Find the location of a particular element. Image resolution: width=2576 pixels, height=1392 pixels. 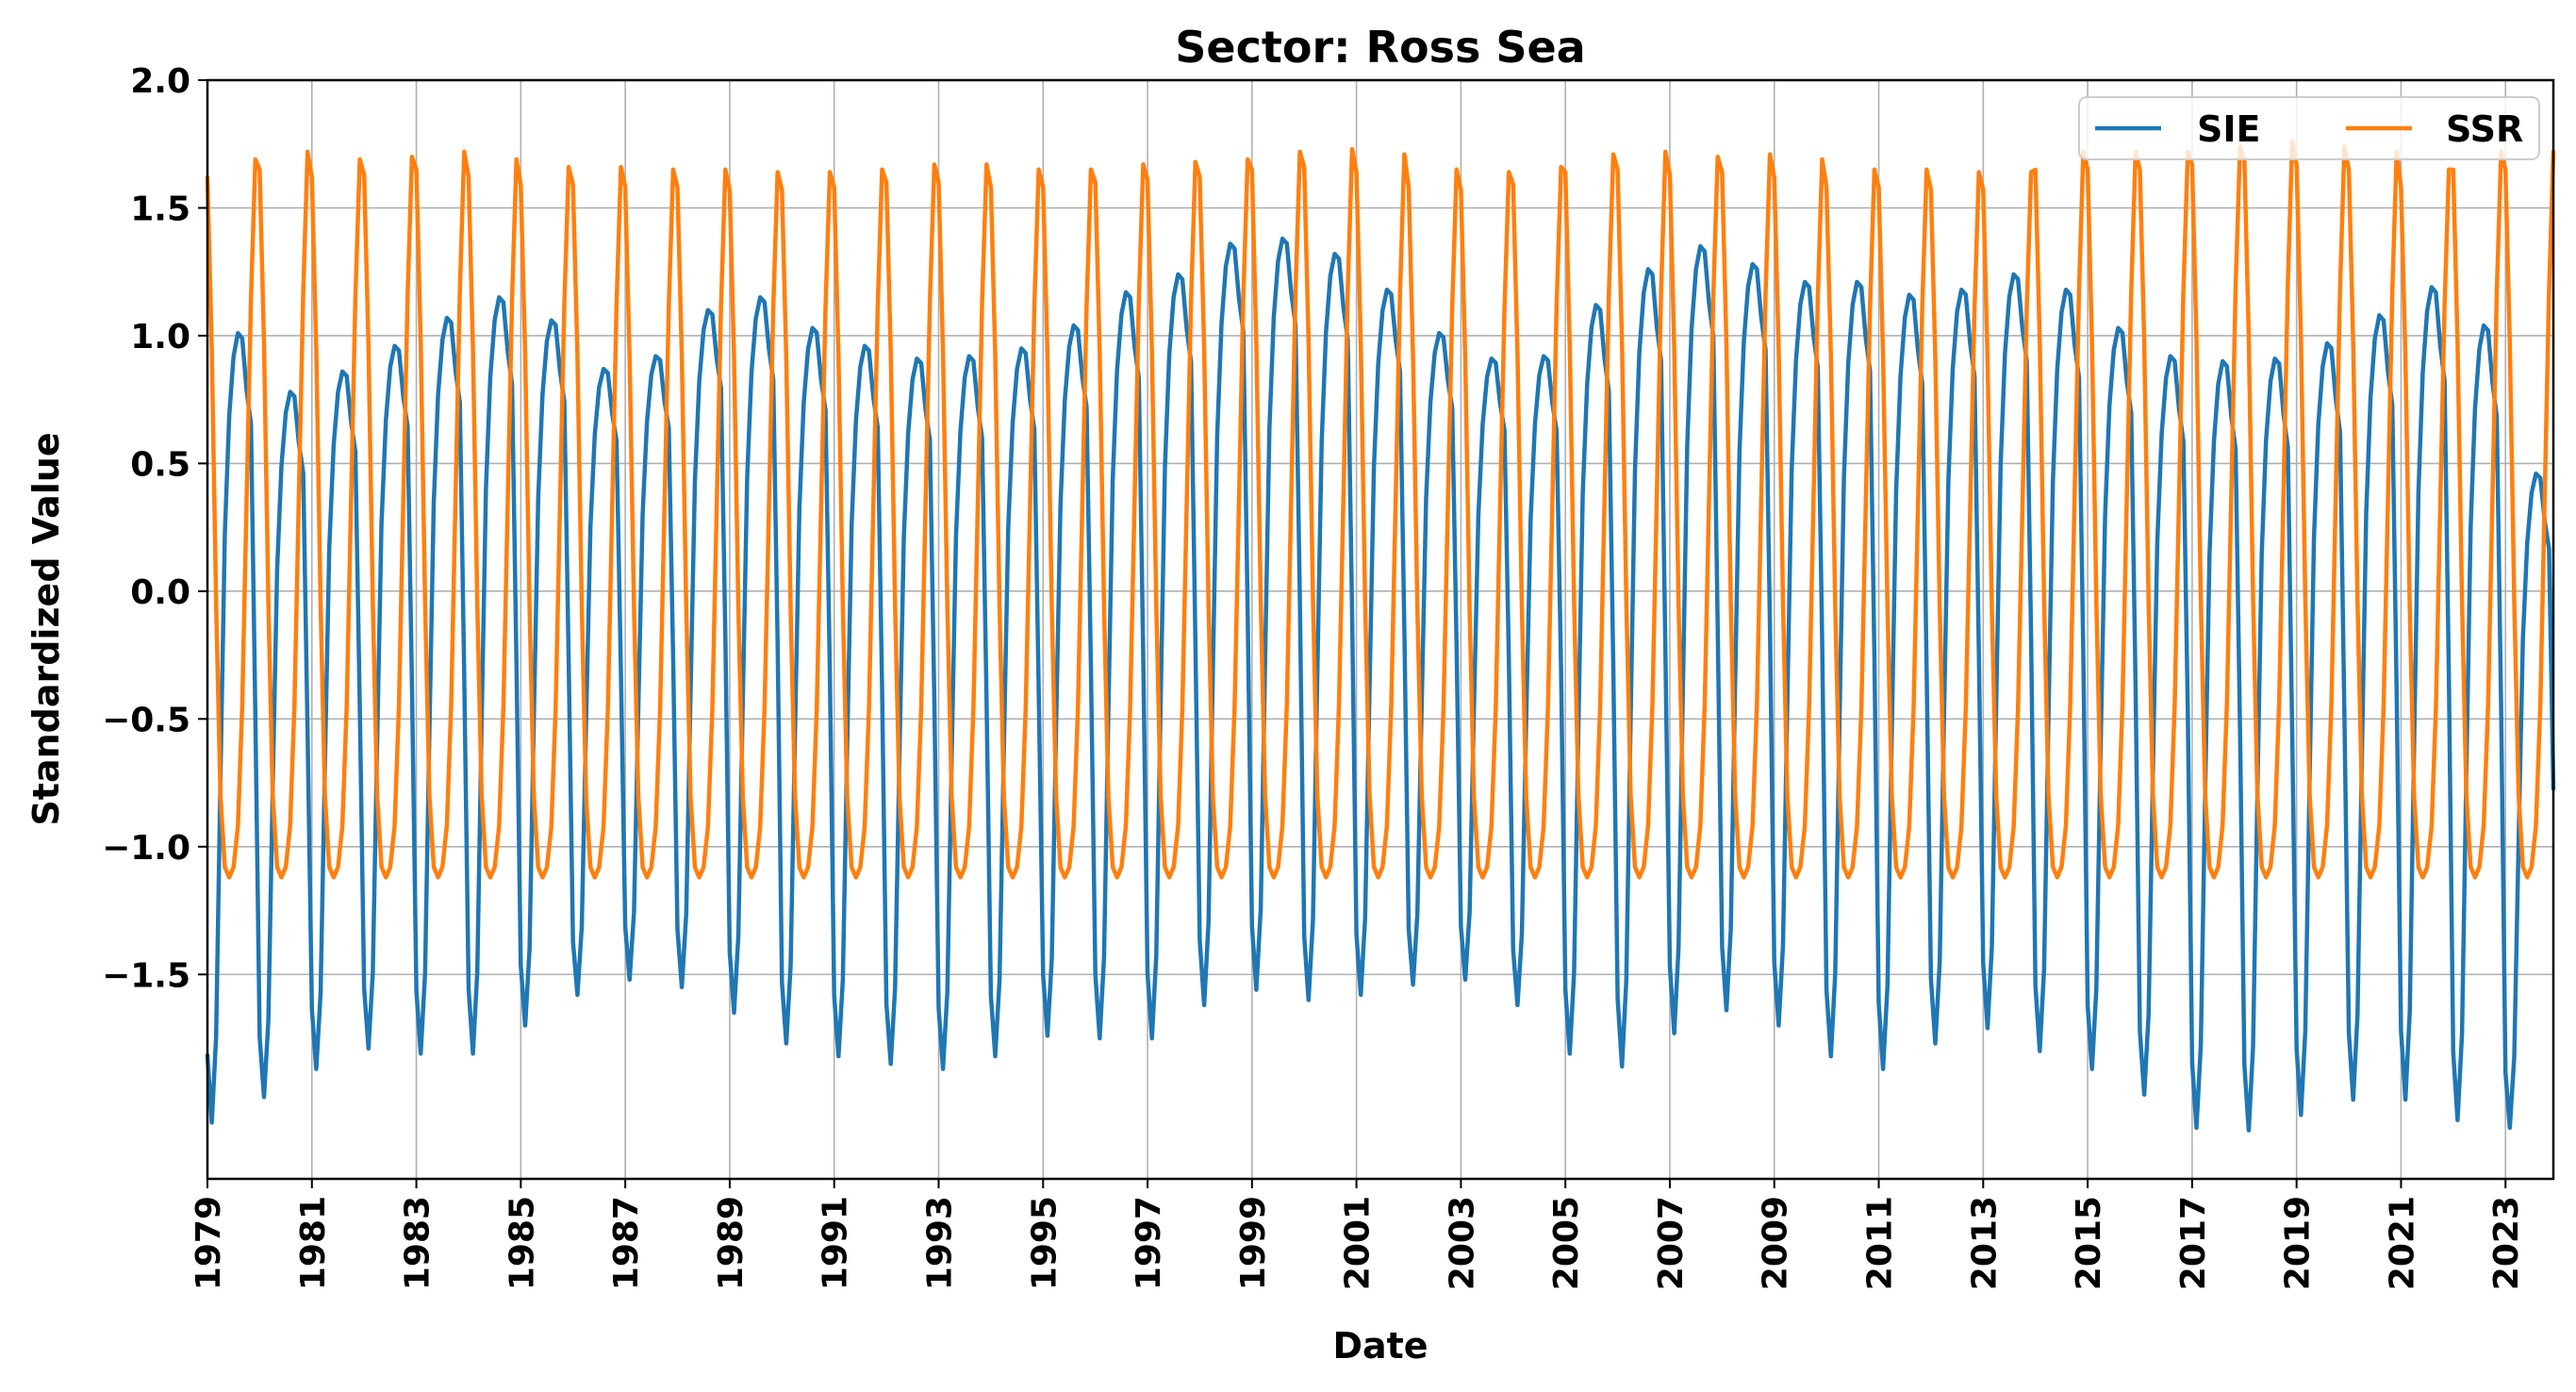

y-tick-label: −0.5 is located at coordinates (146, 720).